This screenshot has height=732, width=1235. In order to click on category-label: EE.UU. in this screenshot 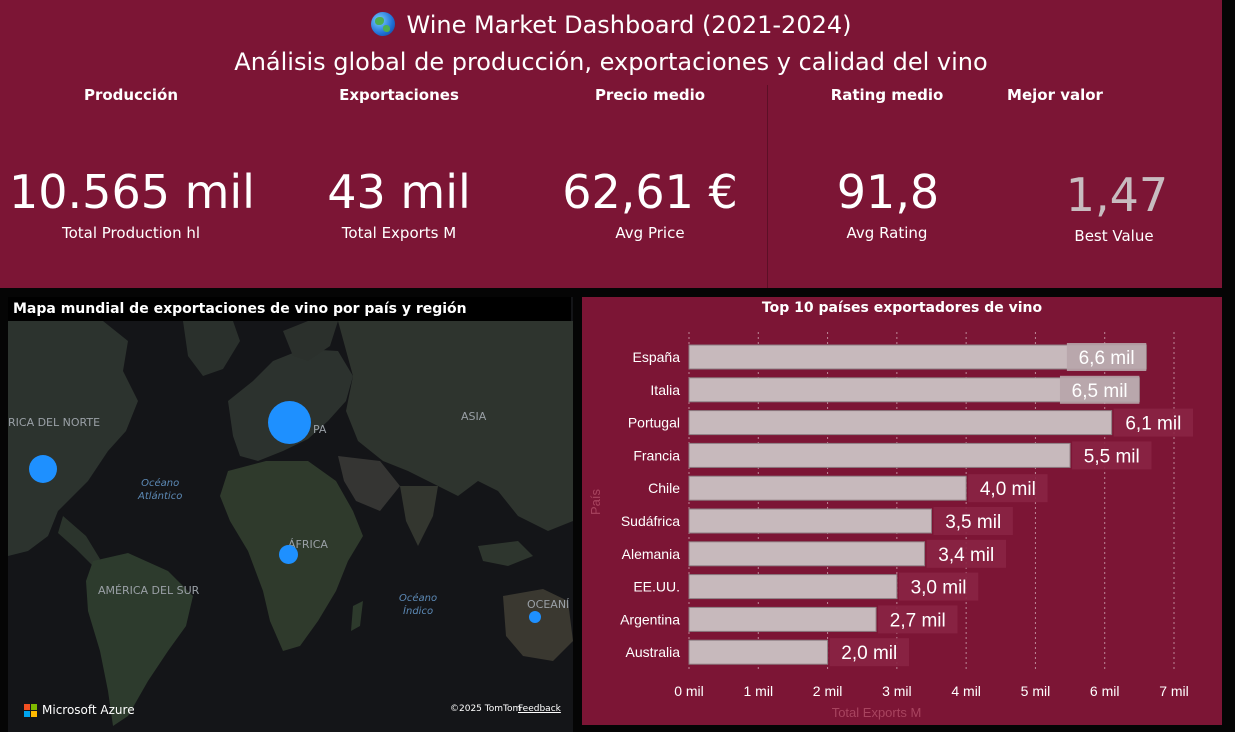, I will do `click(656, 587)`.